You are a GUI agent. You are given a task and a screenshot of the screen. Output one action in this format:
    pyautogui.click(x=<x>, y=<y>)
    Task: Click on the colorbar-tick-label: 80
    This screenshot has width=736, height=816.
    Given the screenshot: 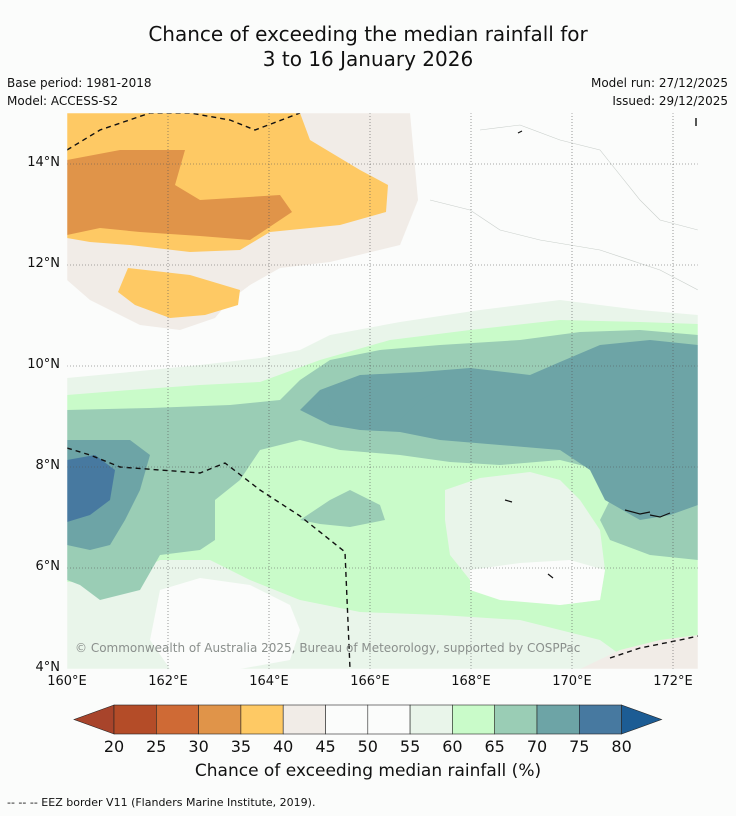 What is the action you would take?
    pyautogui.click(x=621, y=746)
    